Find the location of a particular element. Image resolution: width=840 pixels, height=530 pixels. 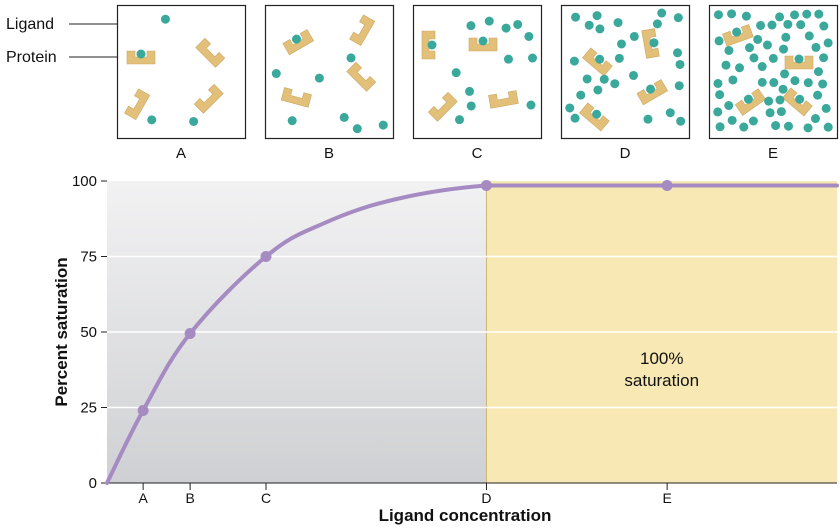

panel-D: D is located at coordinates (625, 83).